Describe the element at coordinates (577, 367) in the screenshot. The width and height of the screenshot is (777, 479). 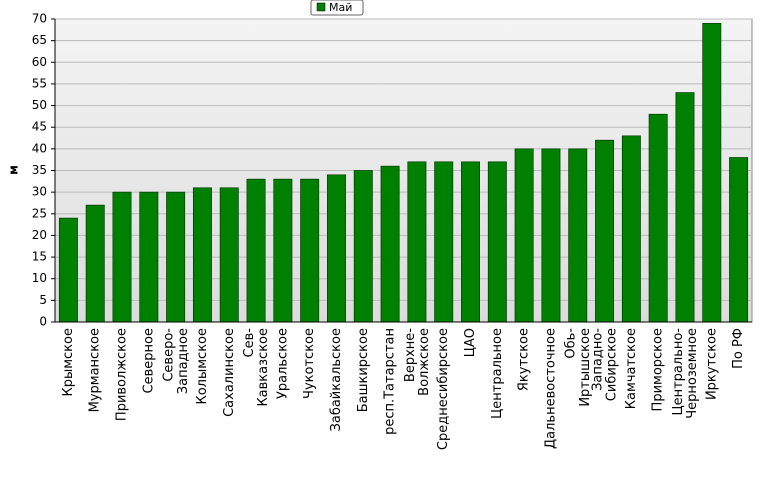
I see `x-tick-label: Обь-Иртышское` at that location.